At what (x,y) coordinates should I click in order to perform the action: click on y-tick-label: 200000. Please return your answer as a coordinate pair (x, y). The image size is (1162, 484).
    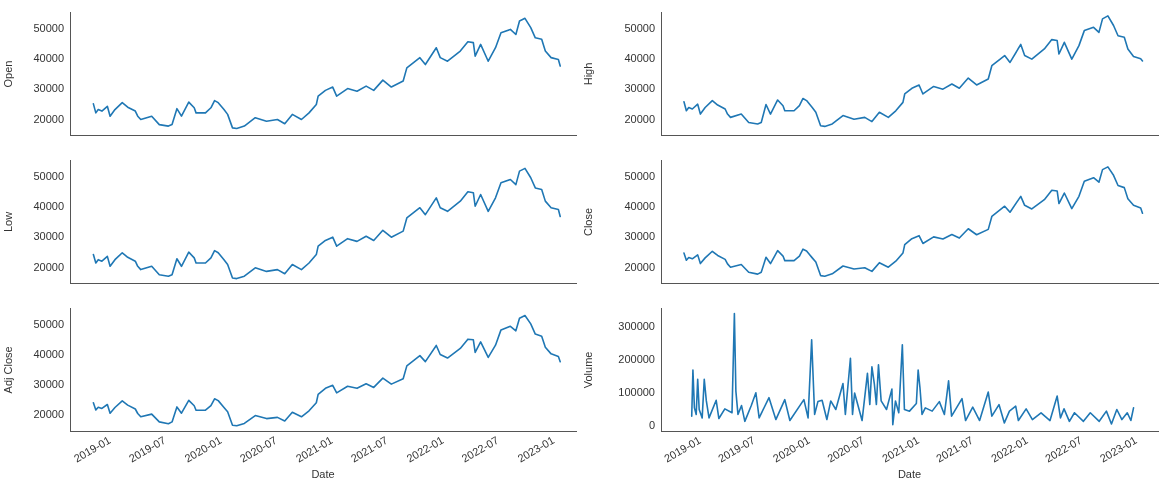
    Looking at the image, I should click on (636, 358).